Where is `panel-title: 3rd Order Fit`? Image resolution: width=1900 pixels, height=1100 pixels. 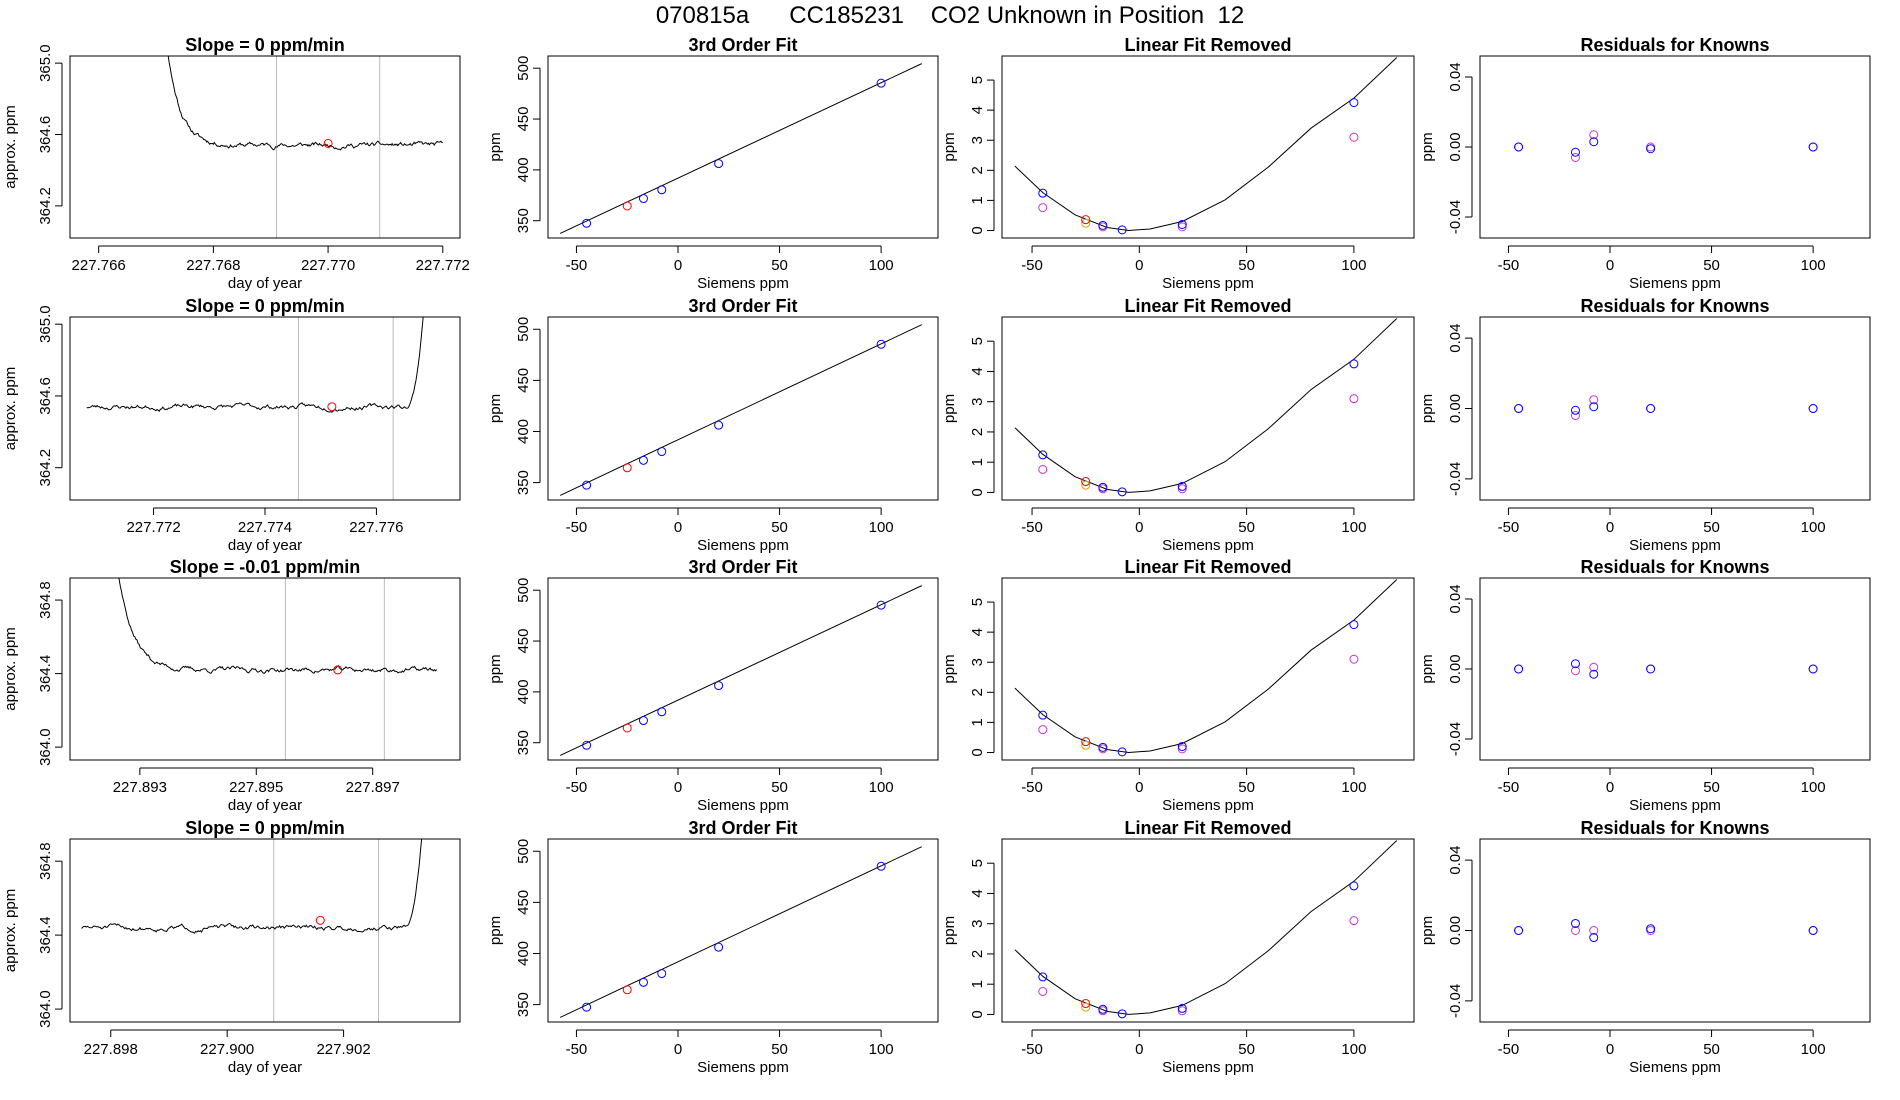
panel-title: 3rd Order Fit is located at coordinates (742, 567).